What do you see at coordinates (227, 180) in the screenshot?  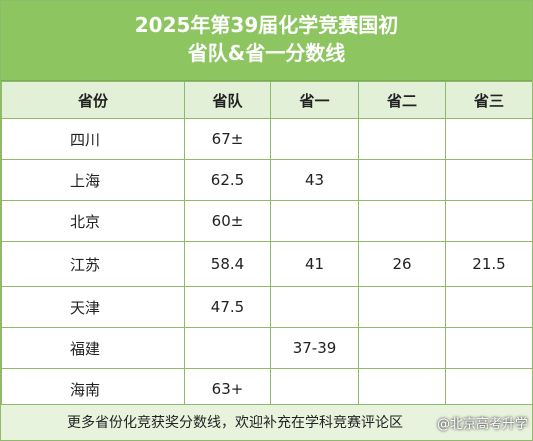 I see `cell-team: 62.5` at bounding box center [227, 180].